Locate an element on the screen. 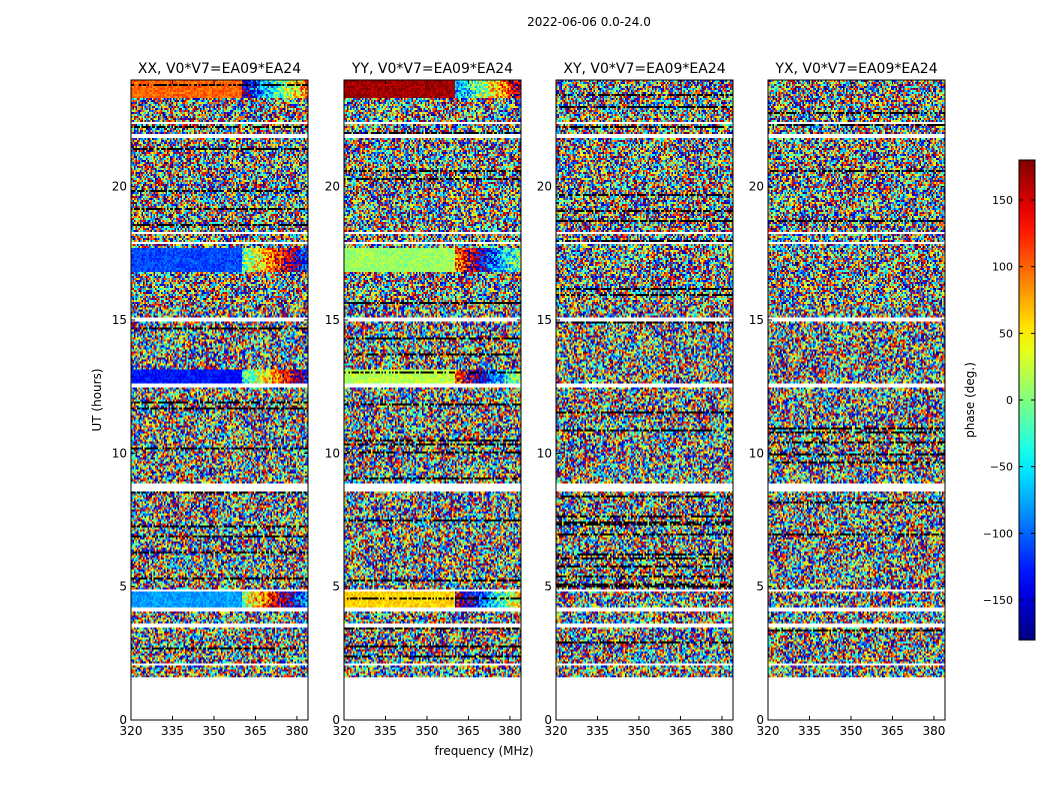  x-axis-label: frequency (MHz) is located at coordinates (483, 751).